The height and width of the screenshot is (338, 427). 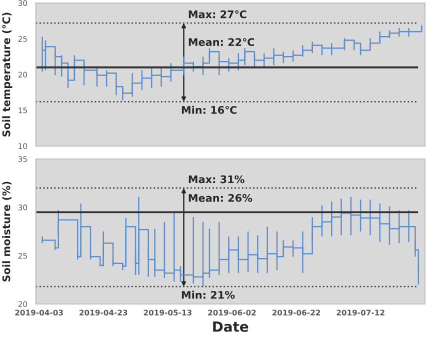 What do you see at coordinates (208, 294) in the screenshot?
I see `annotation: Min: 21%` at bounding box center [208, 294].